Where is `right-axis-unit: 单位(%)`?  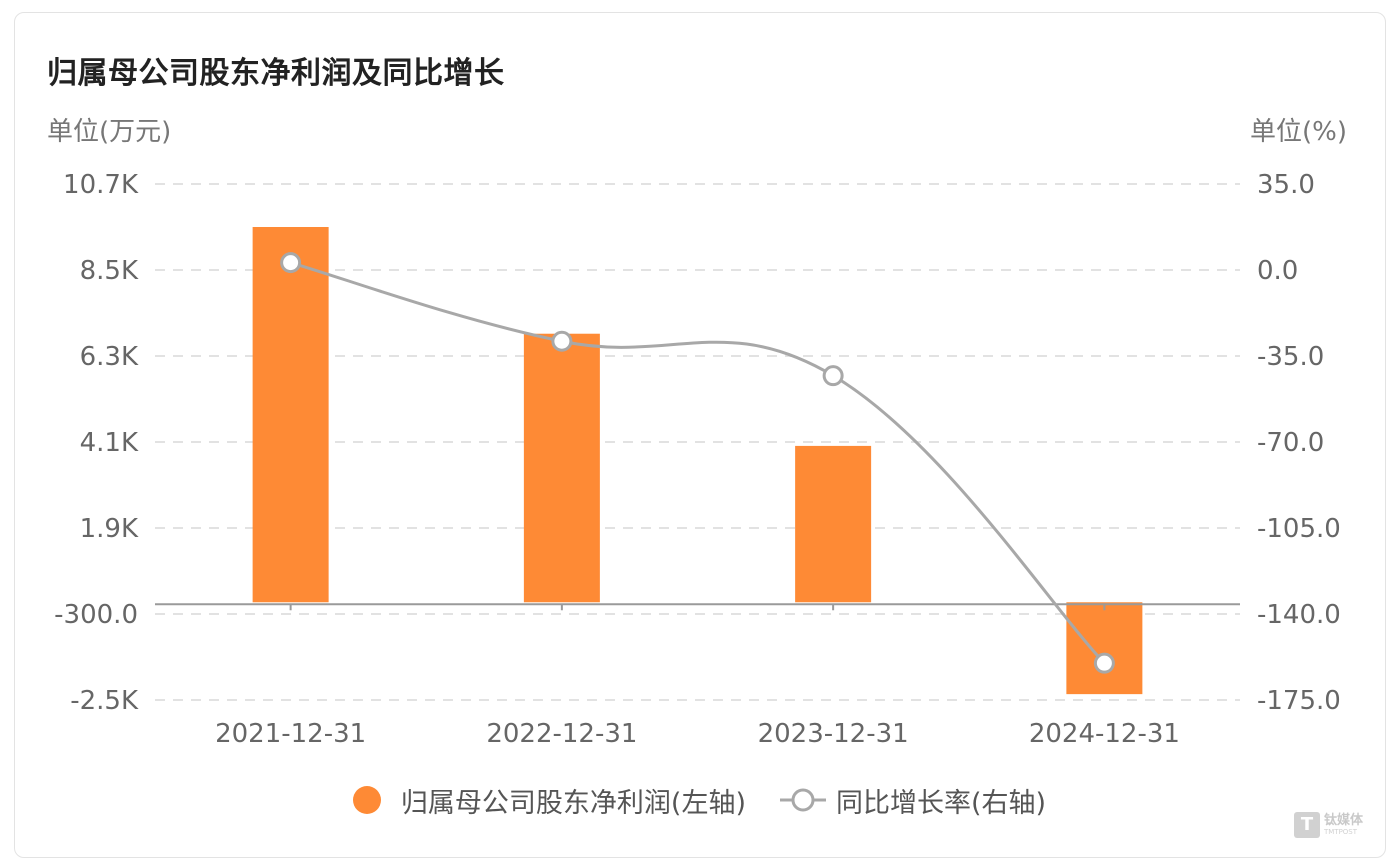 right-axis-unit: 单位(%) is located at coordinates (1298, 132).